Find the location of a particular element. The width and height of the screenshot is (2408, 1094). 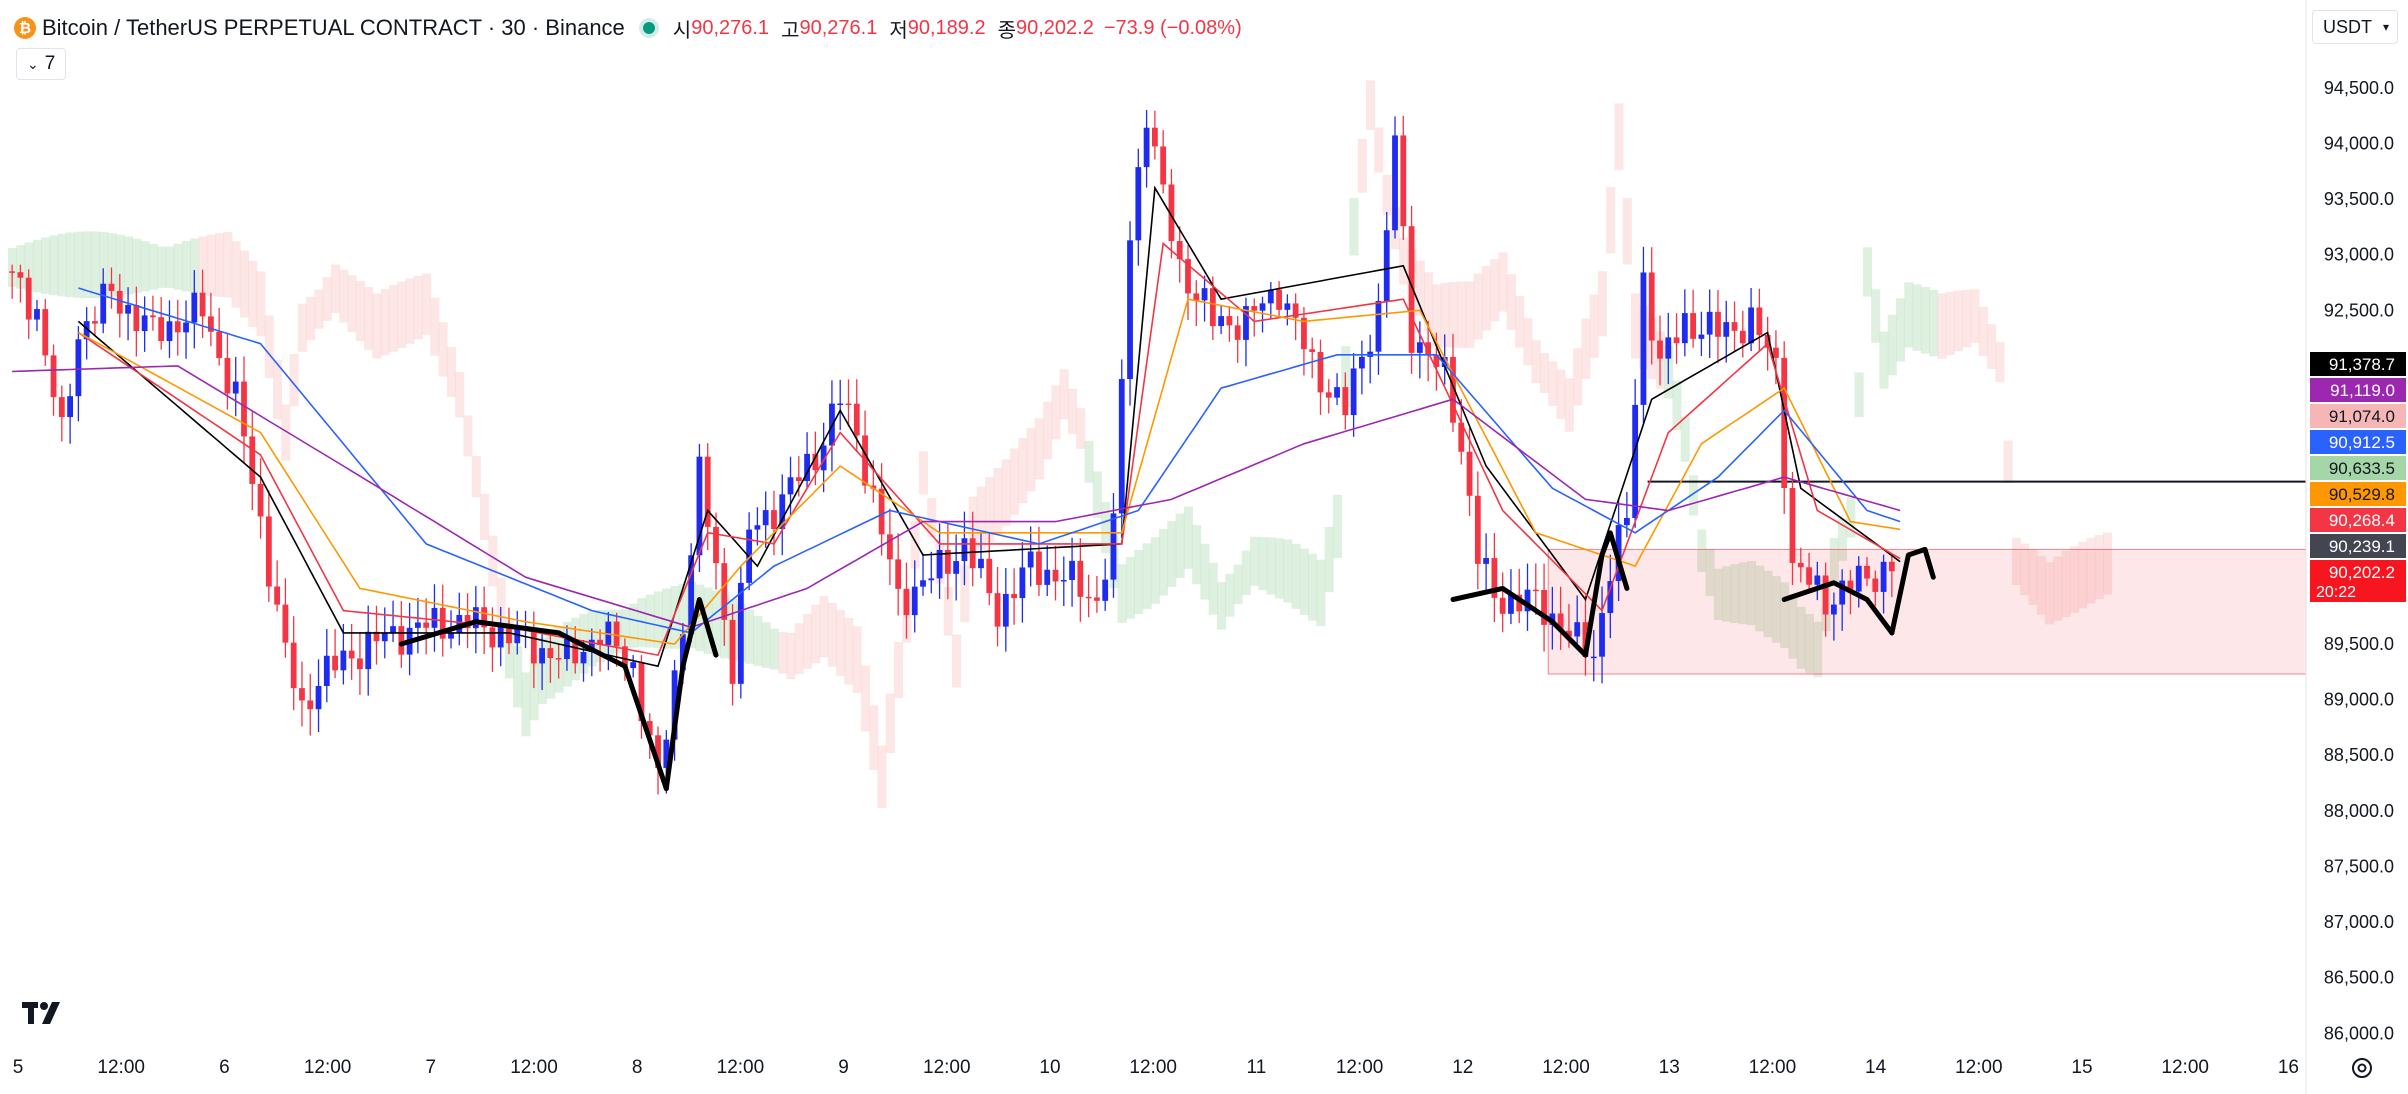

y-tick-label: 87,000.0 is located at coordinates (2359, 922).